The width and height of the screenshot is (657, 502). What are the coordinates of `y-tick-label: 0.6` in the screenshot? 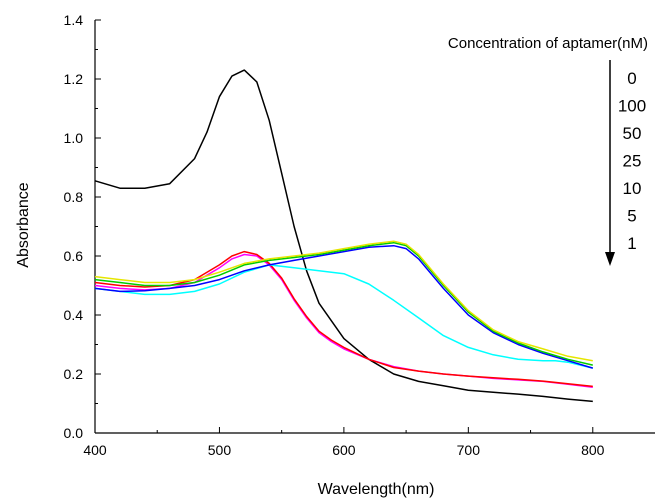 It's located at (74, 256).